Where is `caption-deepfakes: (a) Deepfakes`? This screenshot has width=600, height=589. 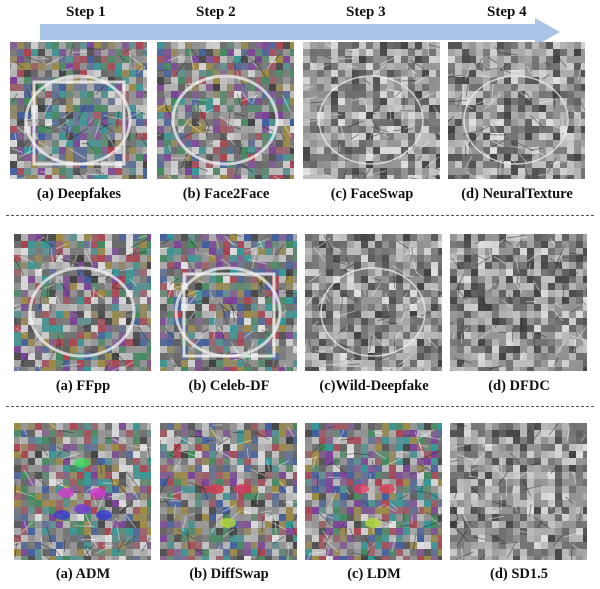 caption-deepfakes: (a) Deepfakes is located at coordinates (79, 194).